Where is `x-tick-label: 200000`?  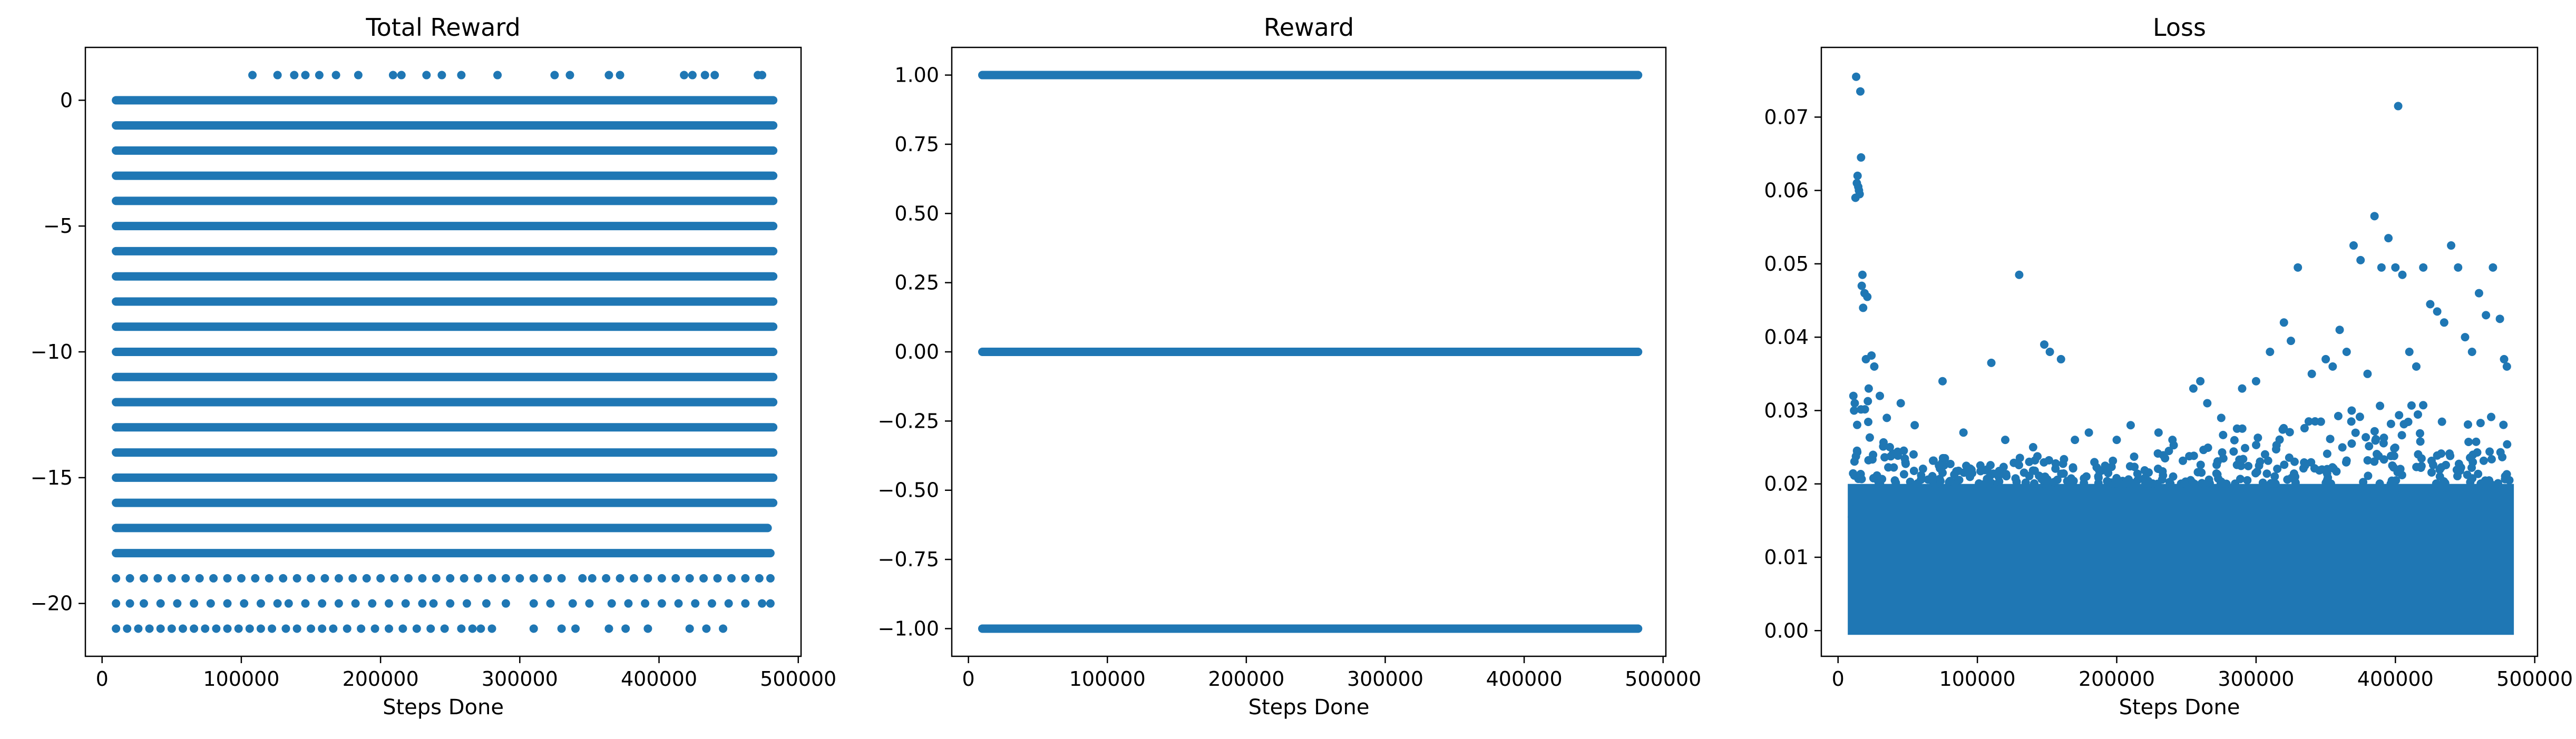
x-tick-label: 200000 is located at coordinates (381, 679).